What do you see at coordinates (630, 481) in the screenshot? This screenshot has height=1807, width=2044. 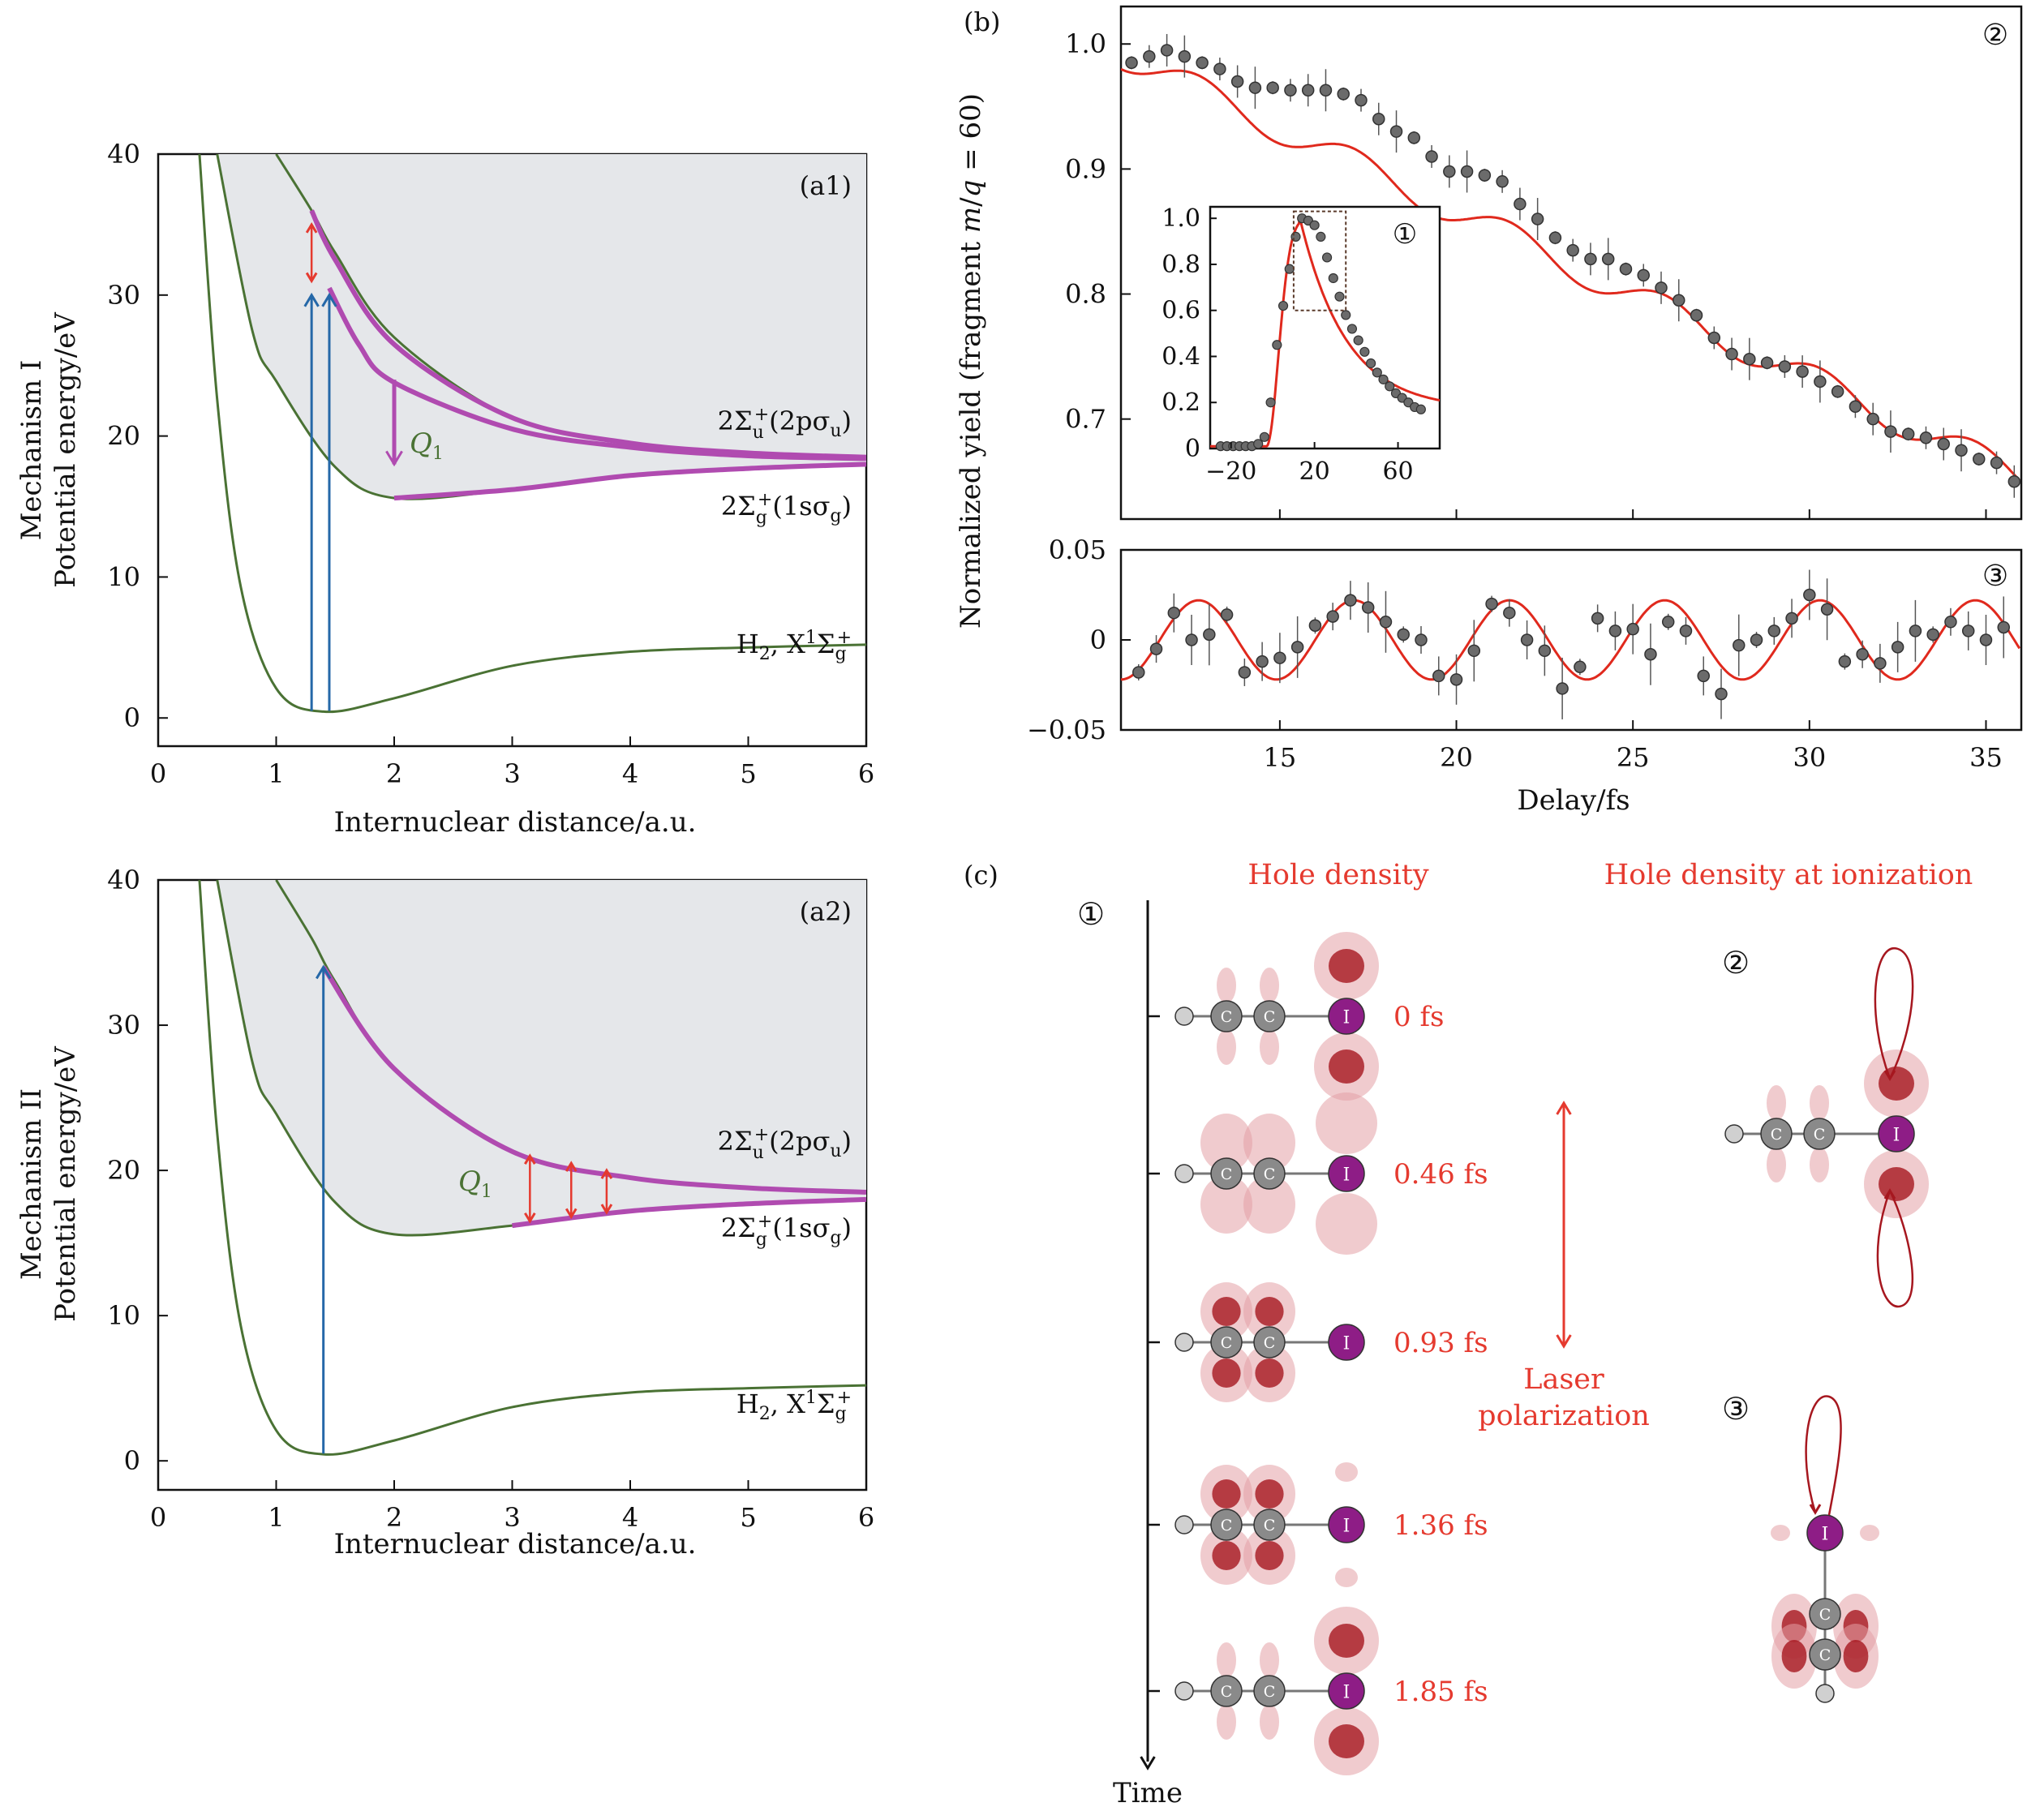 I see `a1-magenta-lower` at bounding box center [630, 481].